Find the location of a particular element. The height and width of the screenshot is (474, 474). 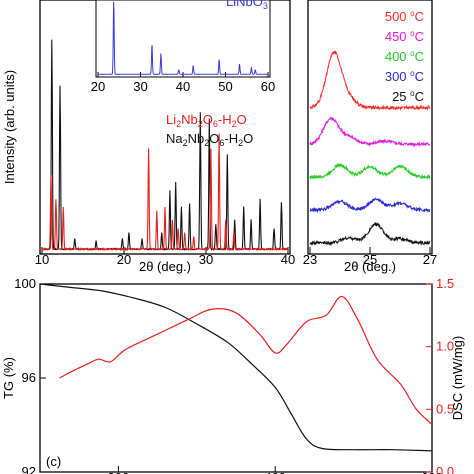

inset-series is located at coordinates (183, 38).